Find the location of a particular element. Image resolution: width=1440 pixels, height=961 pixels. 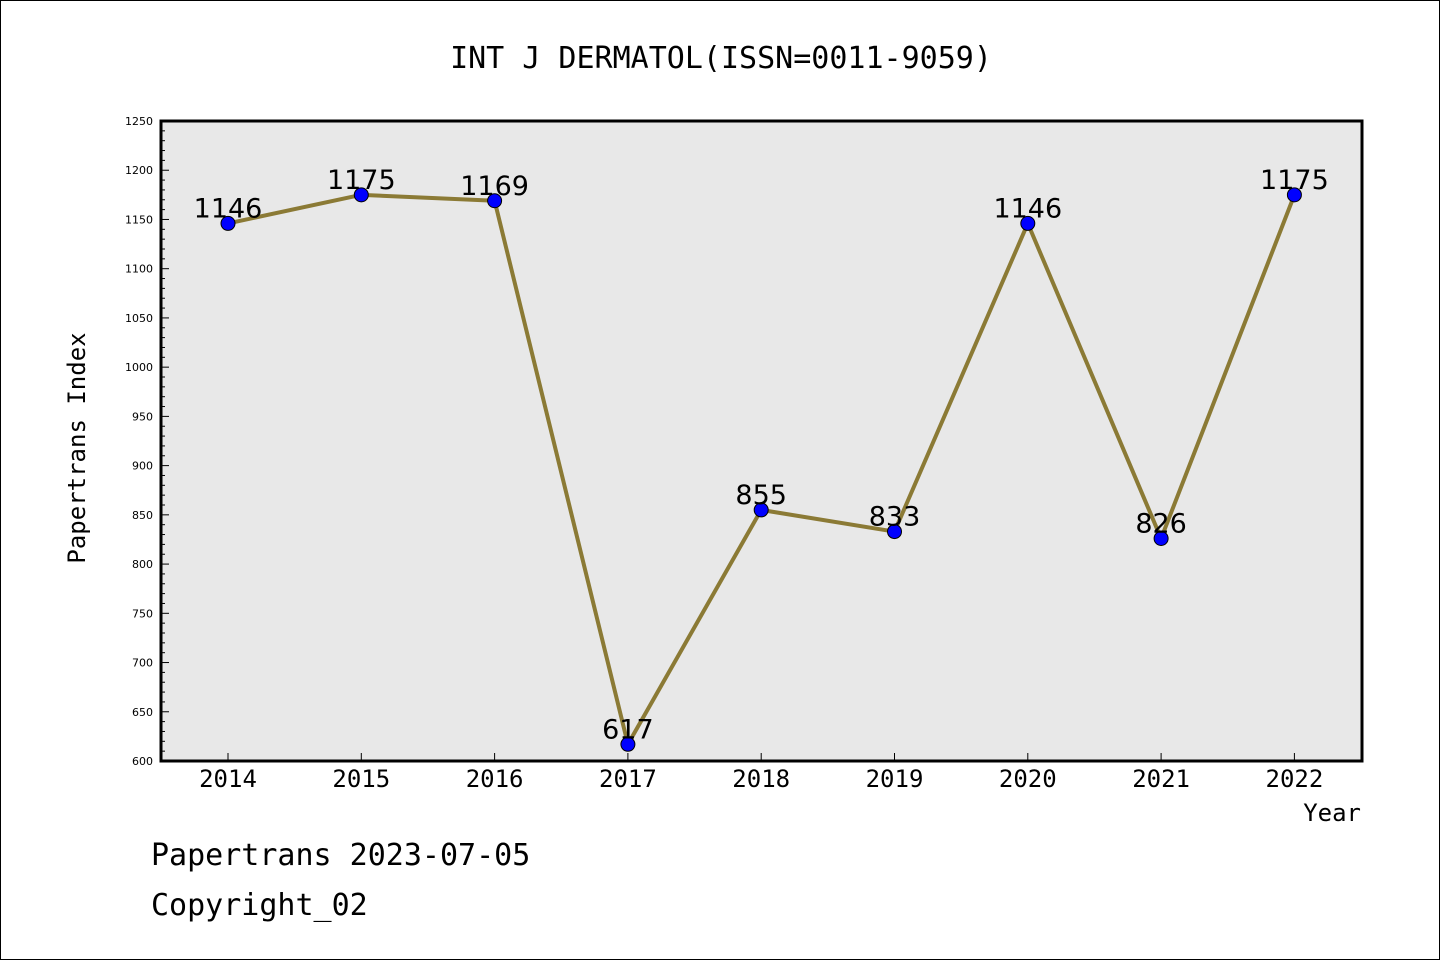

y-tick-label: 650 is located at coordinates (142, 712).